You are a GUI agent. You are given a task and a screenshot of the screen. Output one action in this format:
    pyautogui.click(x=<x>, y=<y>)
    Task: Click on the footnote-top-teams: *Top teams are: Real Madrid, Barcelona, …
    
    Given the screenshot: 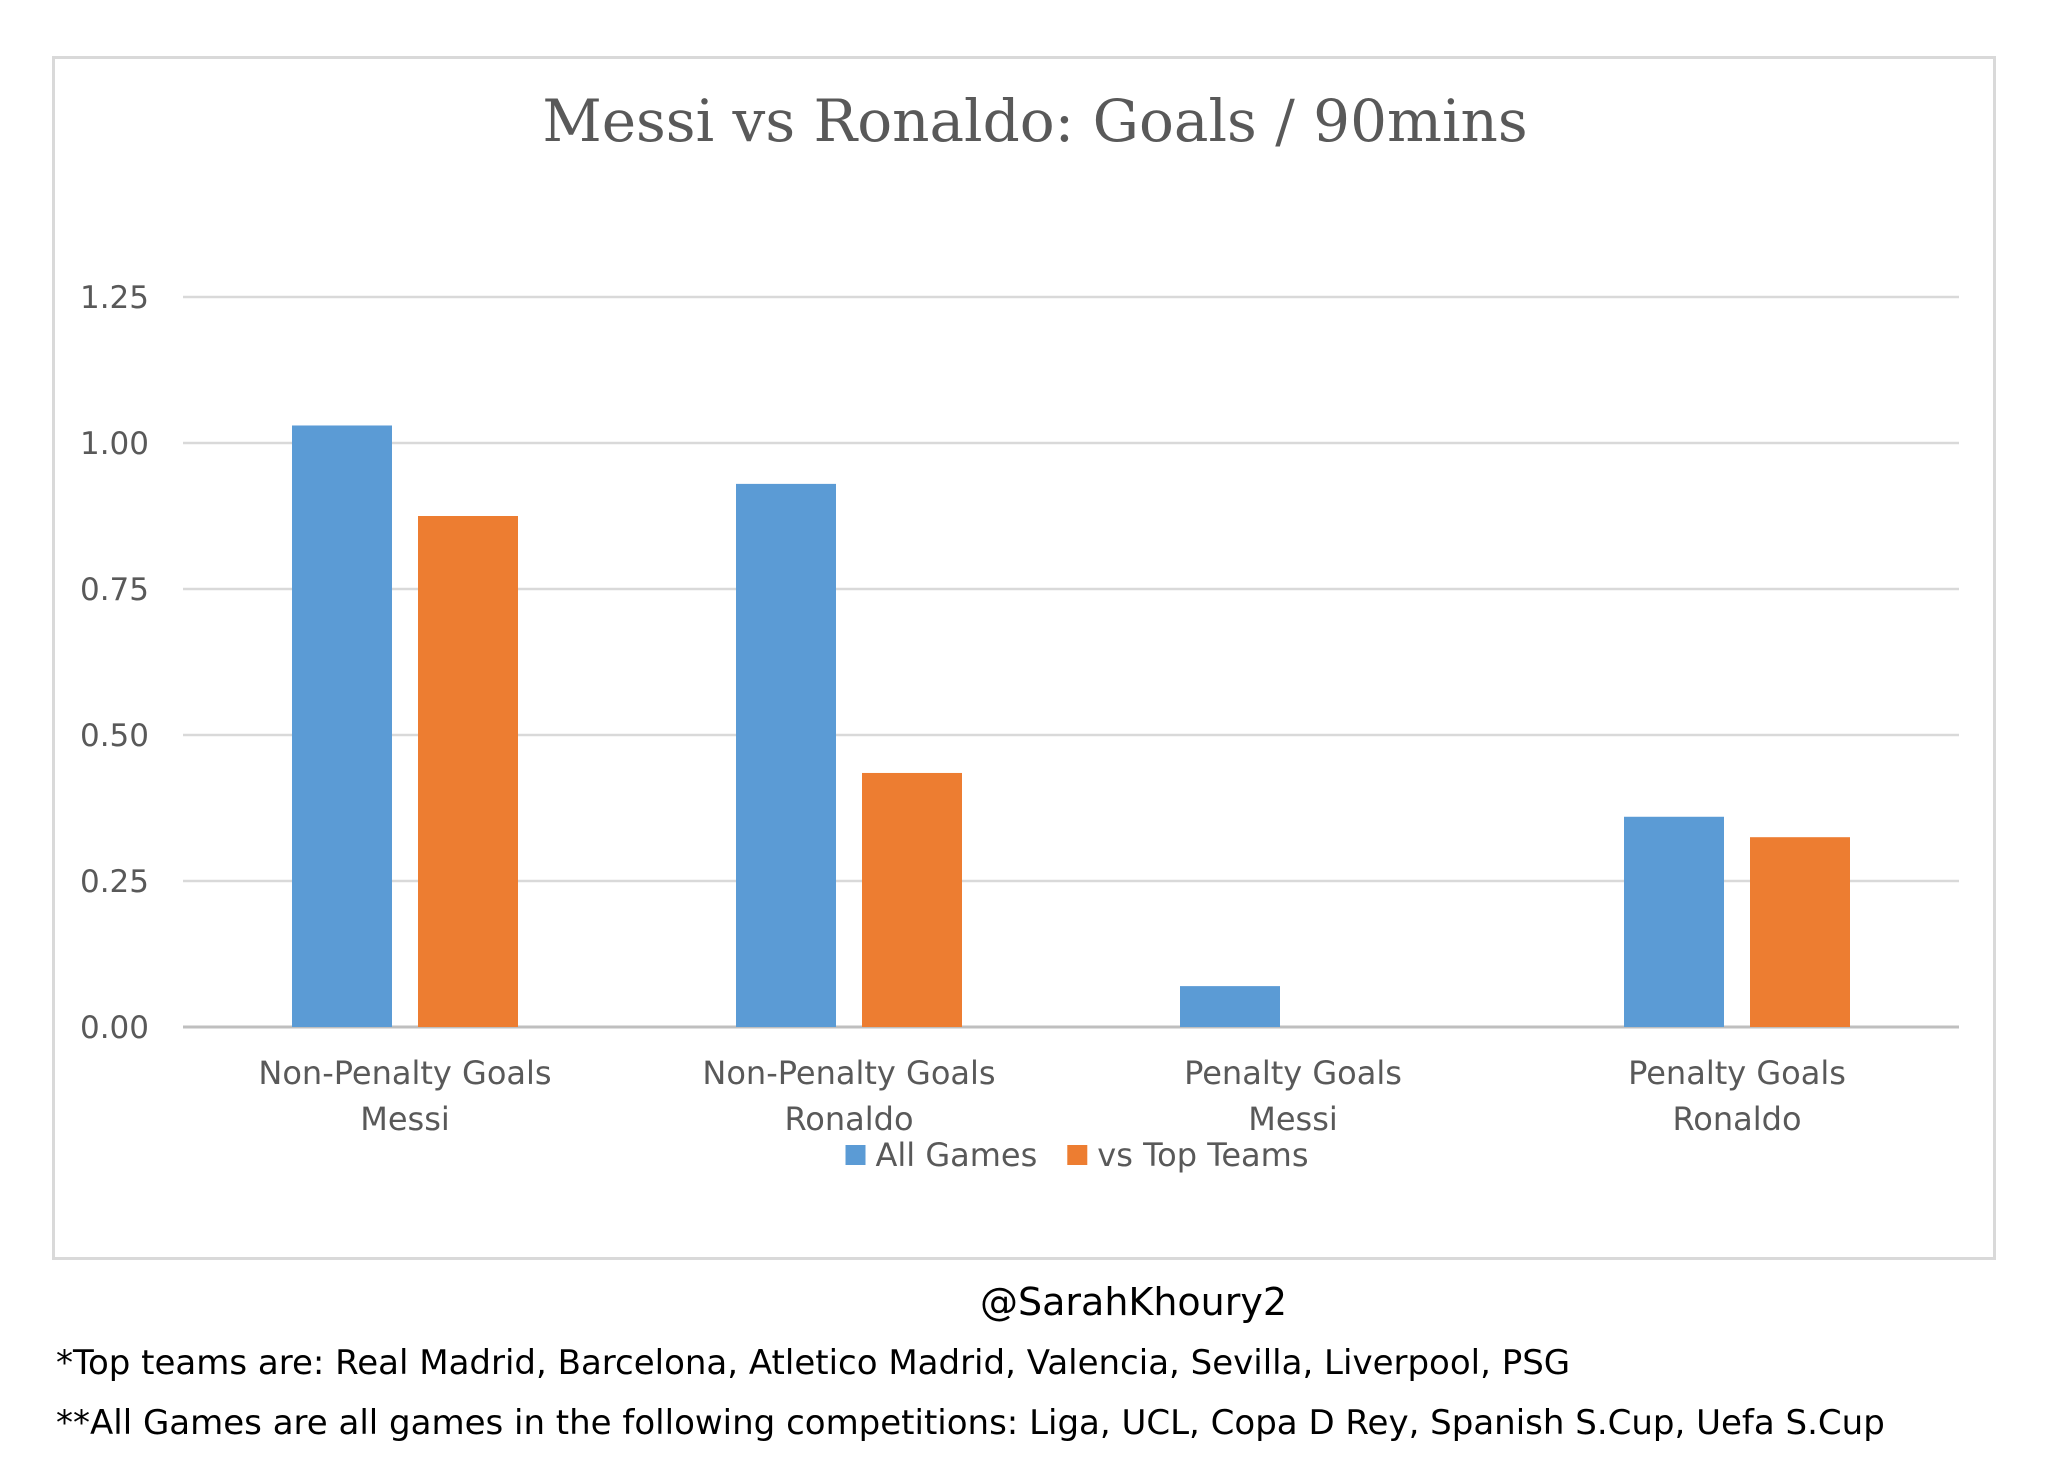 What is the action you would take?
    pyautogui.click(x=813, y=1363)
    